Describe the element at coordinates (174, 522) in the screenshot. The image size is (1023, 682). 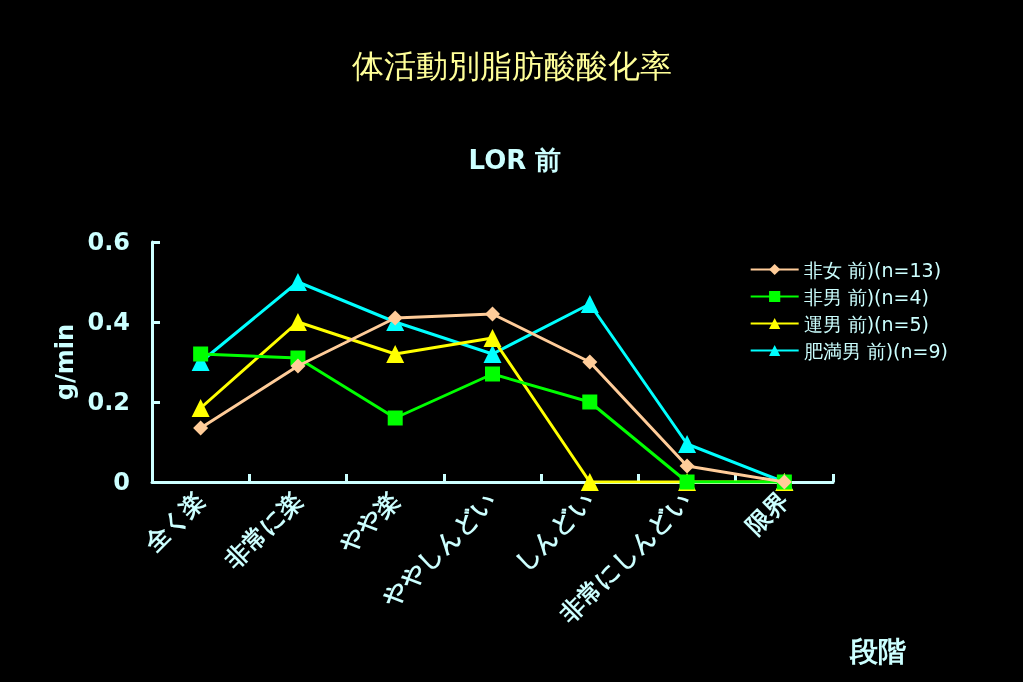
I see `x-tick-label: 全く楽` at that location.